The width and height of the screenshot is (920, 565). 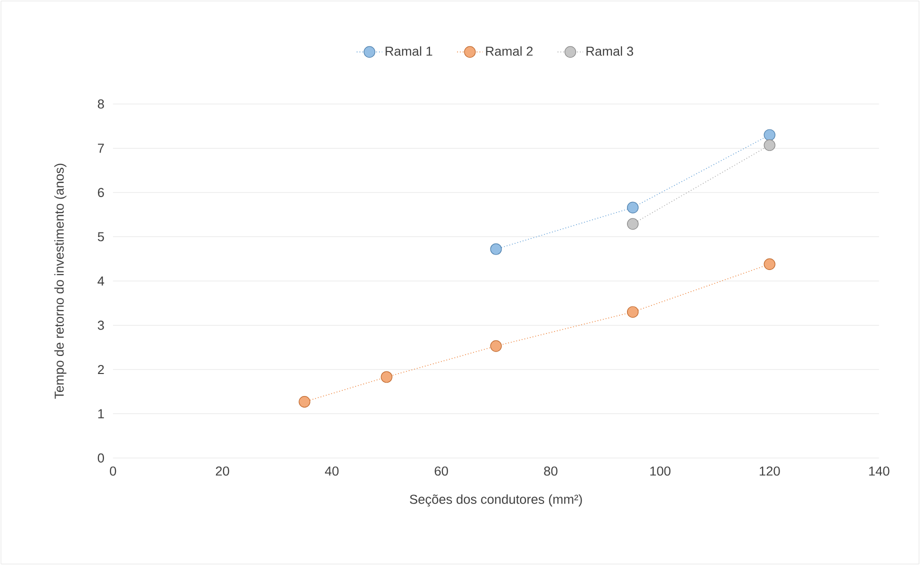 What do you see at coordinates (223, 471) in the screenshot?
I see `x-tick-label: 20` at bounding box center [223, 471].